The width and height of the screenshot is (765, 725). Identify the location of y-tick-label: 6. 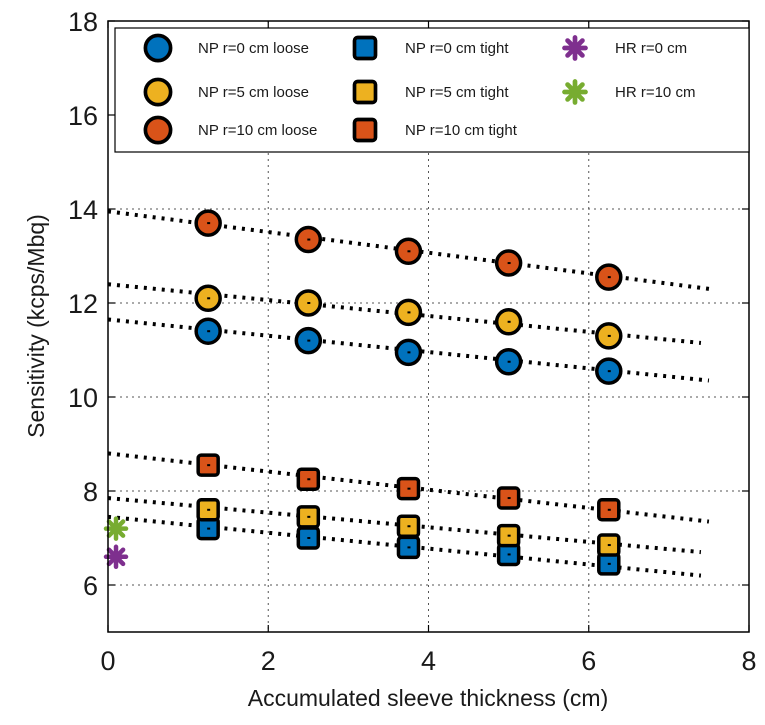
(90, 586).